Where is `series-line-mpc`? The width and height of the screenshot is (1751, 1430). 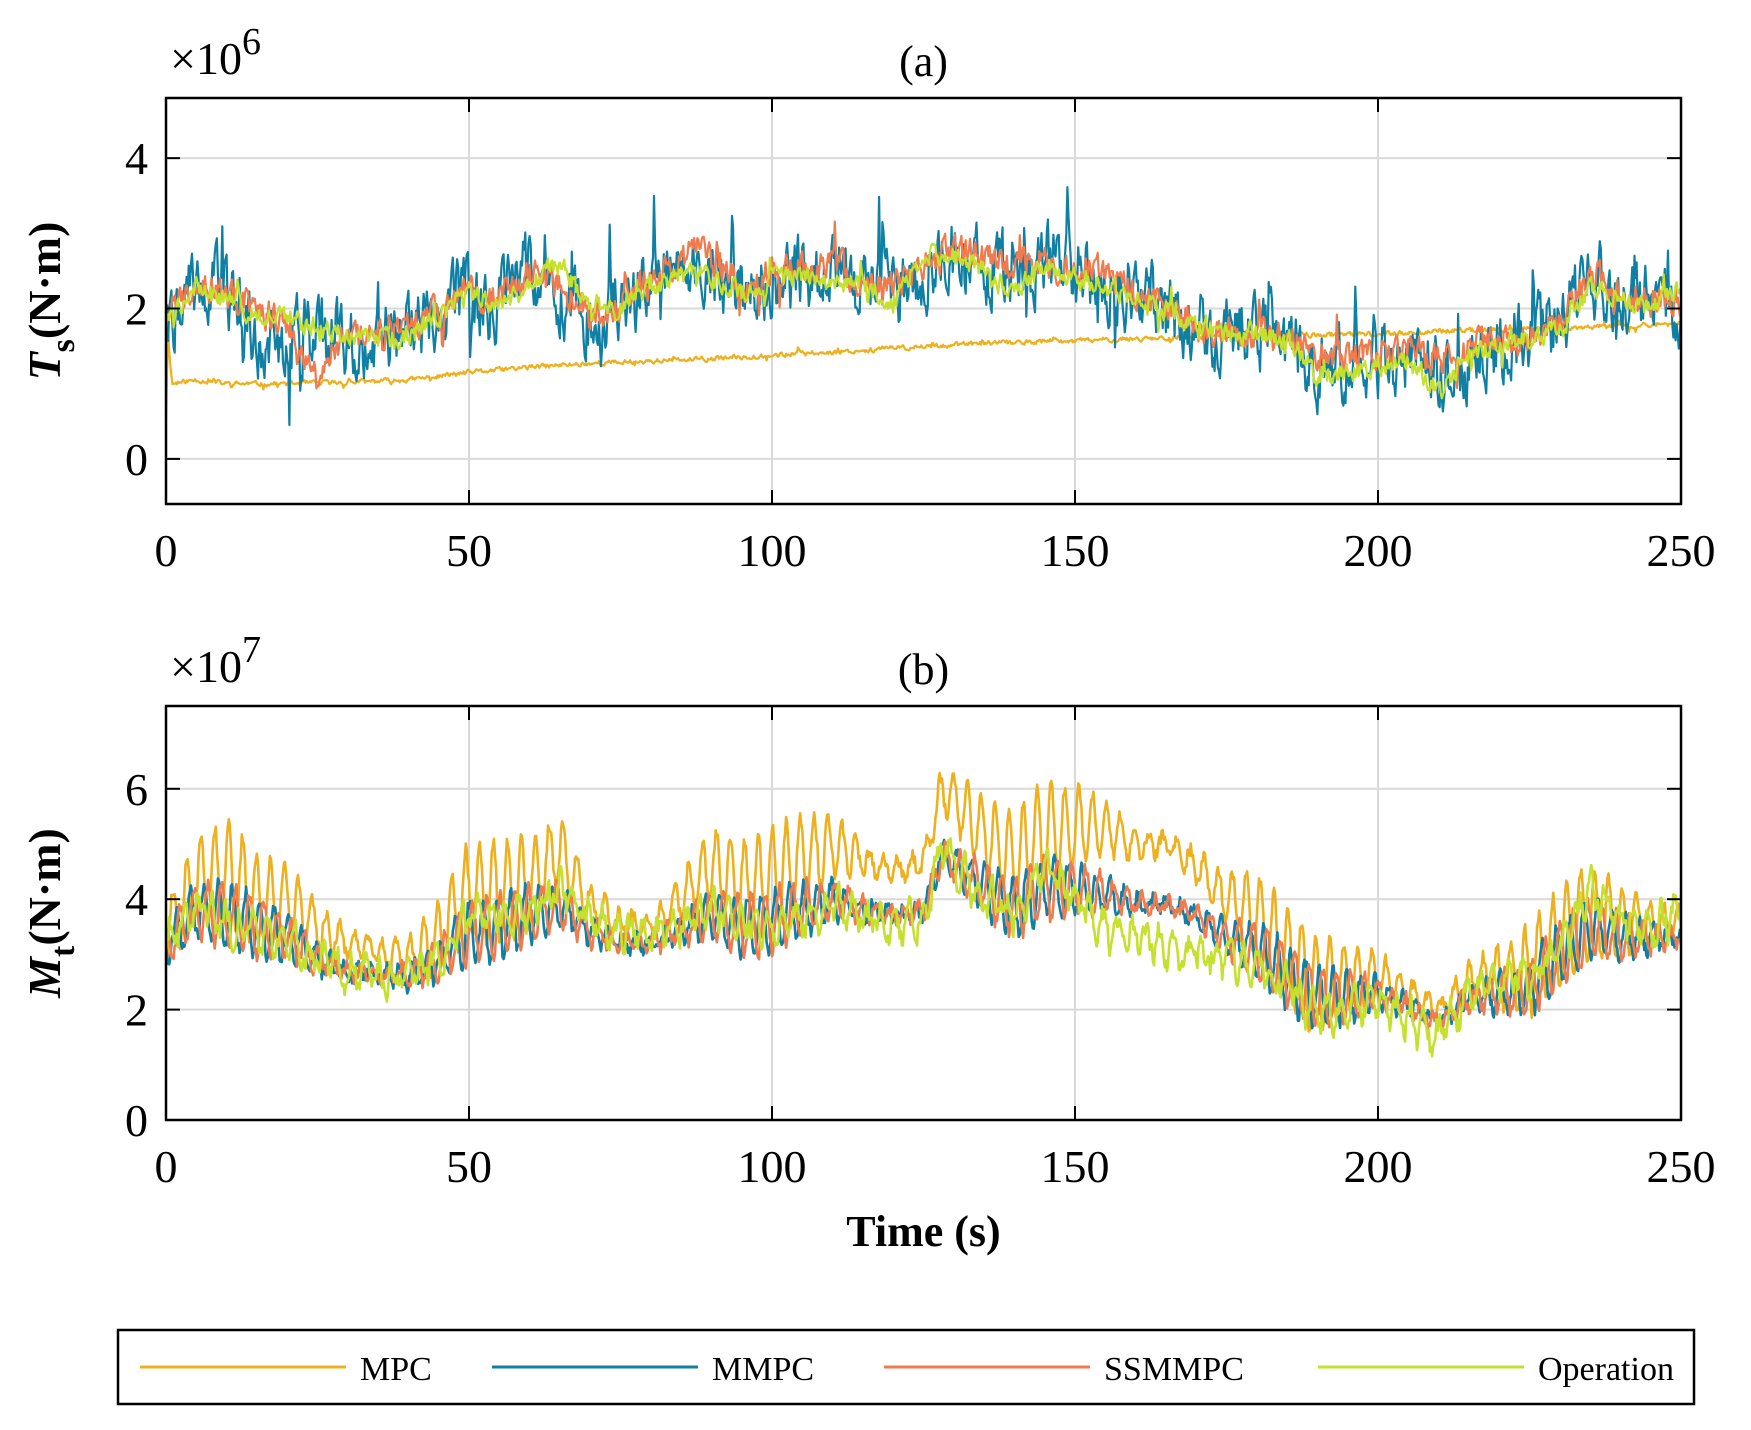
series-line-mpc is located at coordinates (923, 371).